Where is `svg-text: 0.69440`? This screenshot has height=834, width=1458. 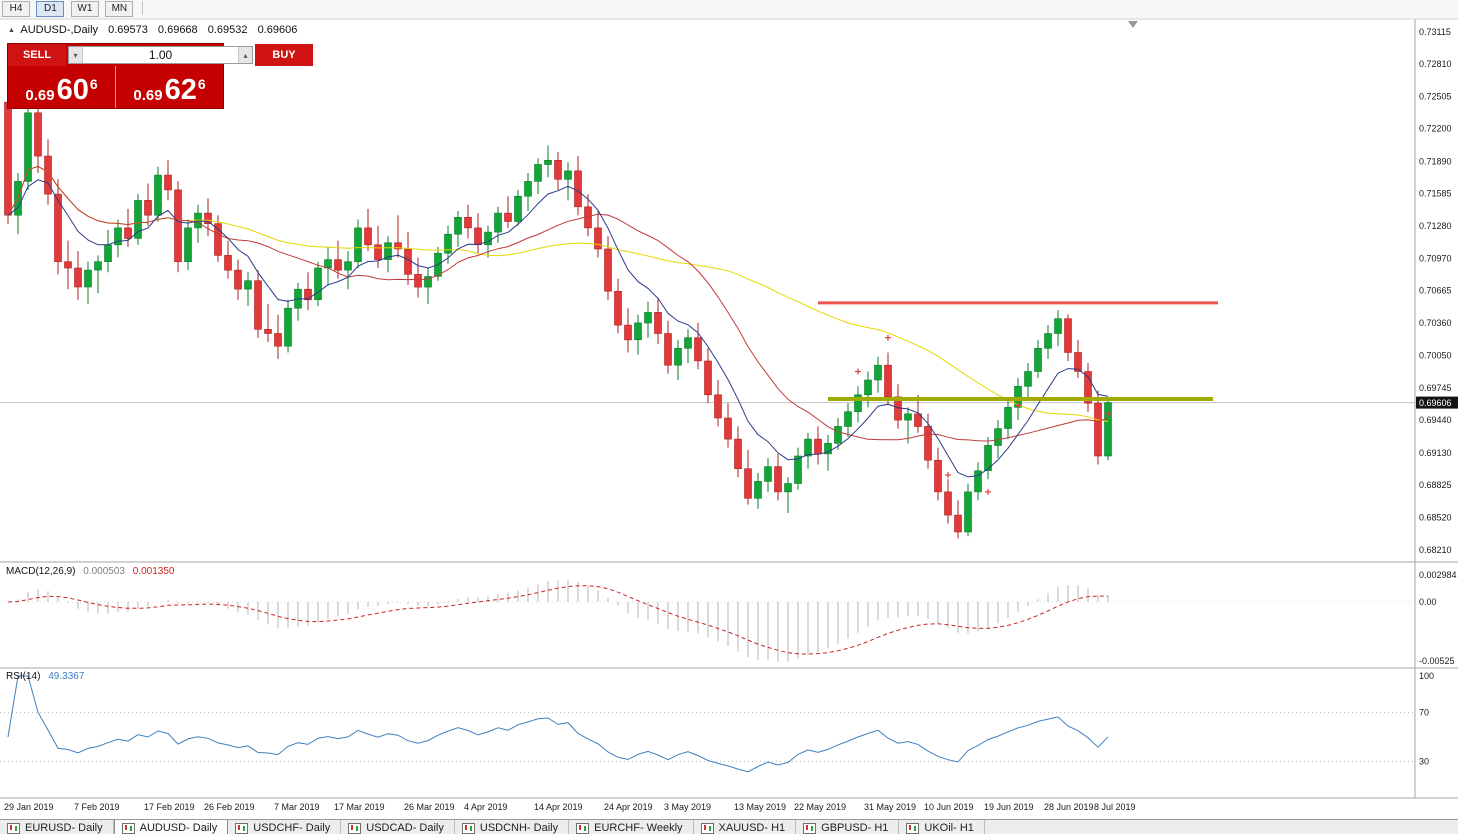
svg-text: 0.69440 is located at coordinates (1435, 420).